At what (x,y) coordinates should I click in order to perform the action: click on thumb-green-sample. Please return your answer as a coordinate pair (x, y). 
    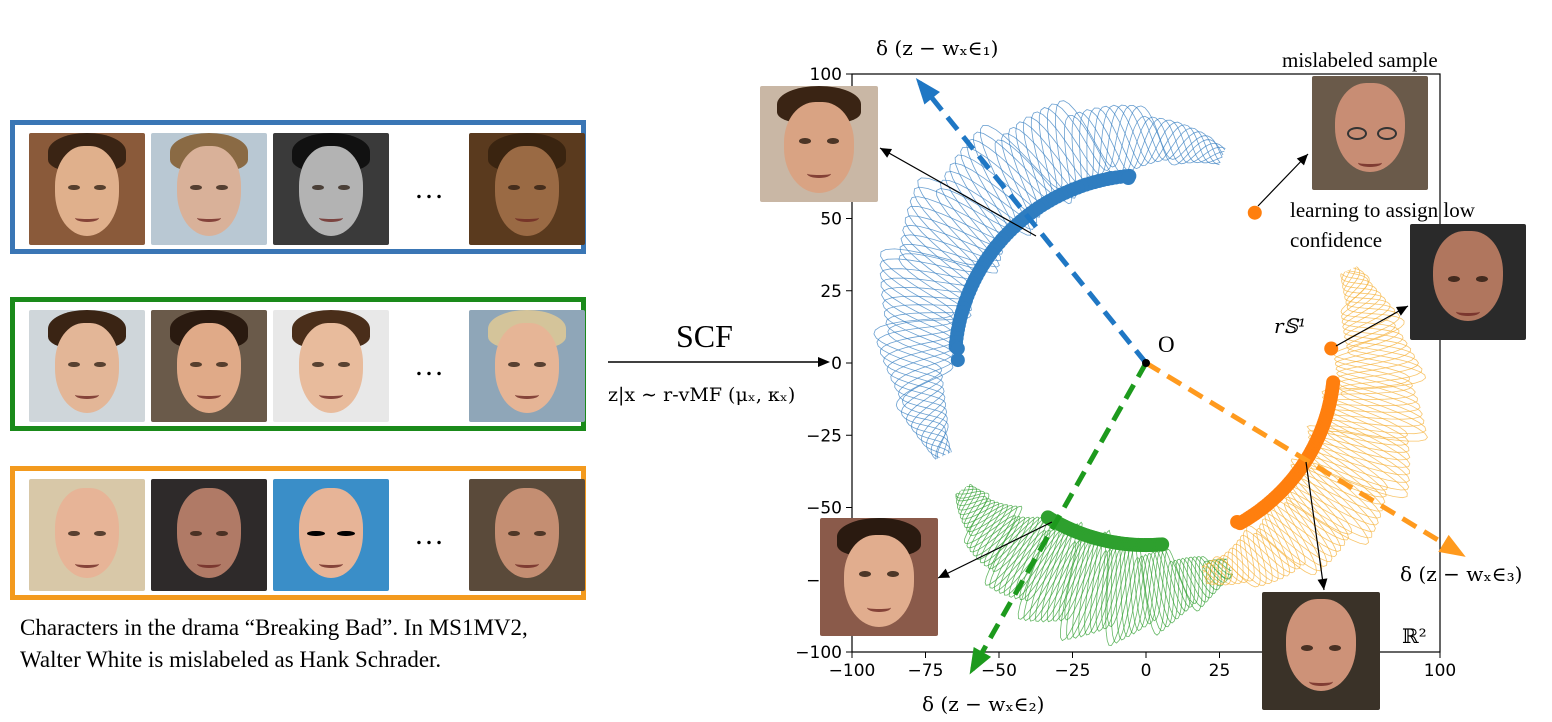
    Looking at the image, I should click on (879, 577).